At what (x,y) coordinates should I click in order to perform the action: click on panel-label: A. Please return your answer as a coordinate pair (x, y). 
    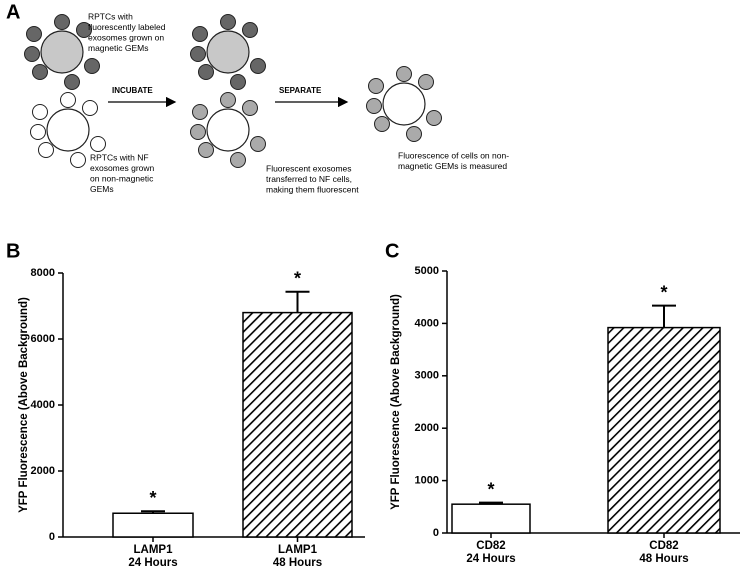
    Looking at the image, I should click on (13, 12).